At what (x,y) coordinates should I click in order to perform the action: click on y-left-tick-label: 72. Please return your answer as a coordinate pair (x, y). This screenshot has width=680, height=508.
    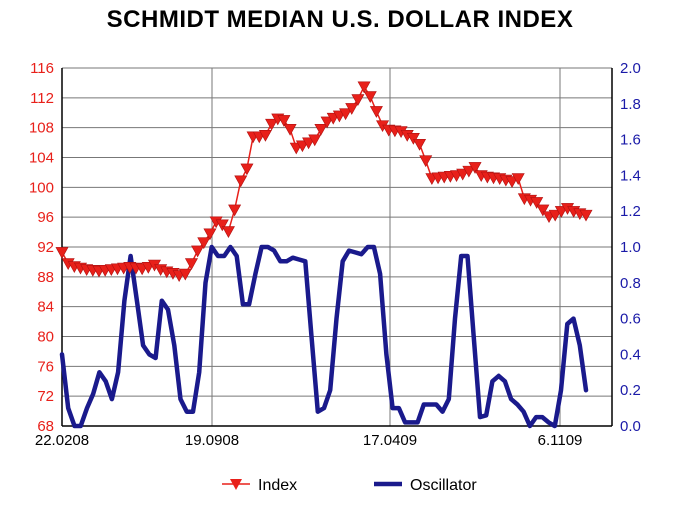
    Looking at the image, I should click on (45, 396).